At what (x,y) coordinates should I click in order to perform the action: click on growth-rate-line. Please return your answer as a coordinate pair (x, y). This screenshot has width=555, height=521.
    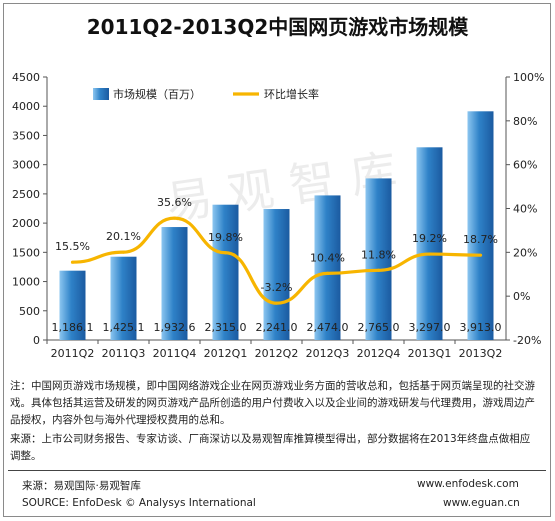
    Looking at the image, I should click on (276, 260).